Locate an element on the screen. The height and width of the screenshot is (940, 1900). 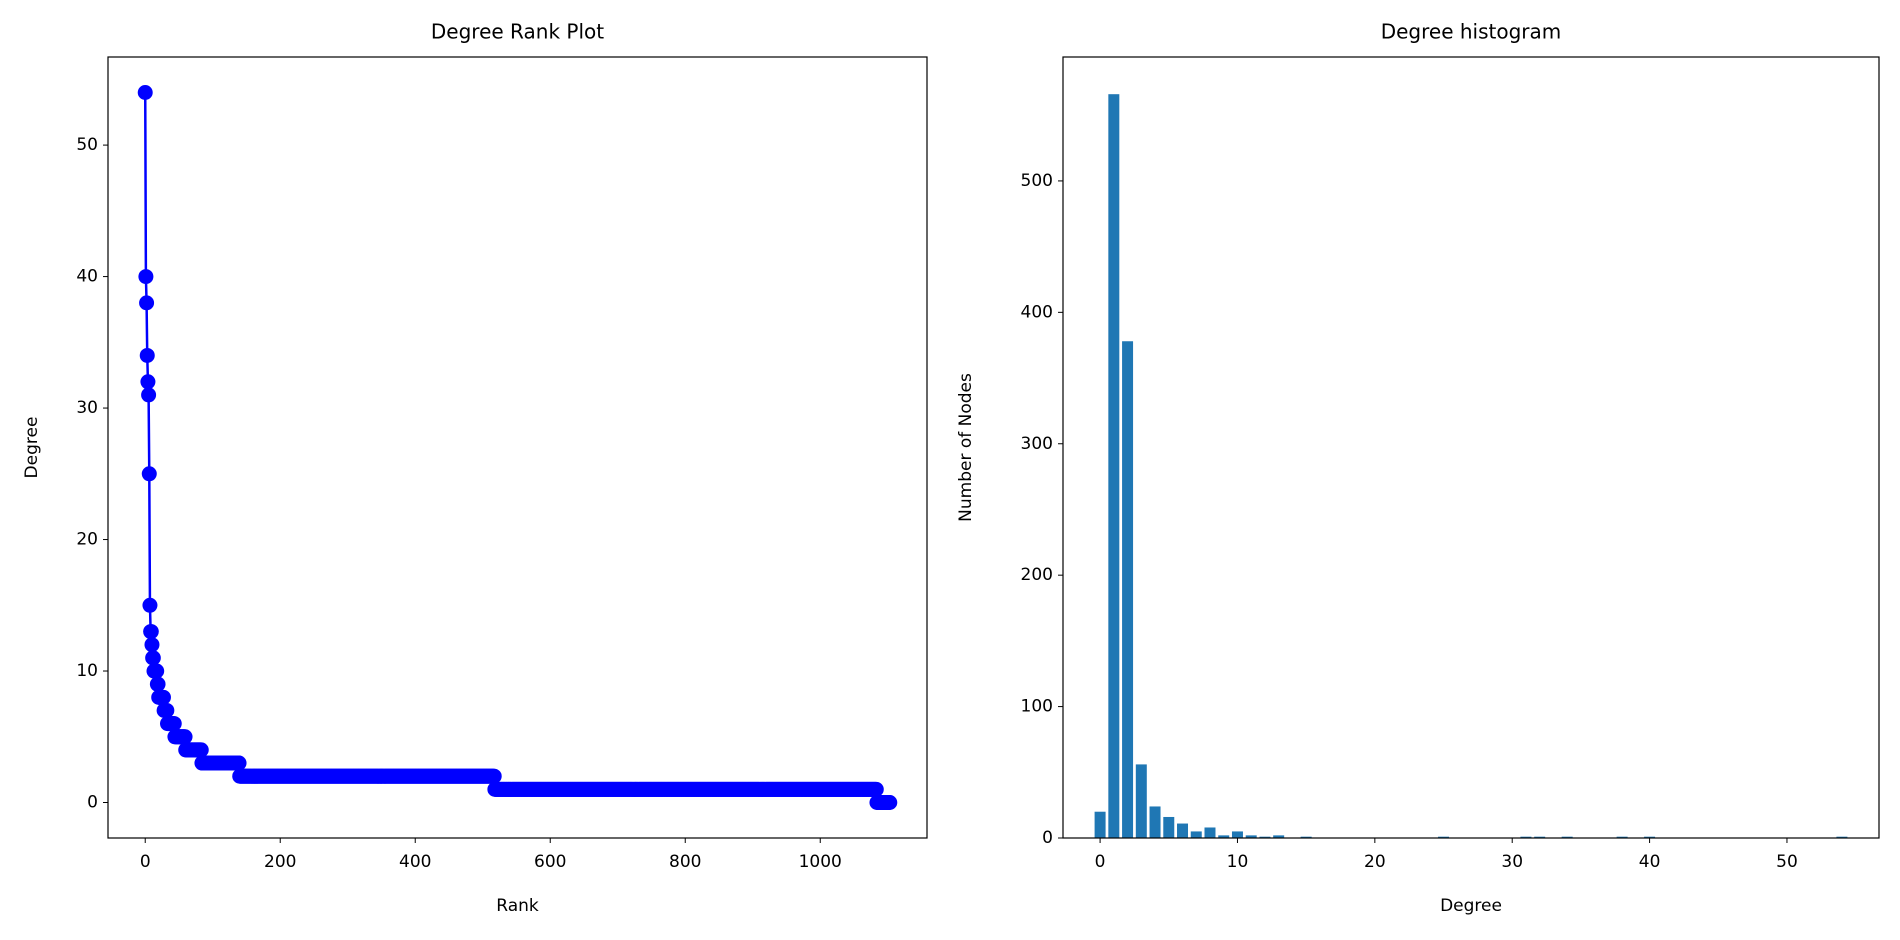
x-tick-label: 600 is located at coordinates (550, 862).